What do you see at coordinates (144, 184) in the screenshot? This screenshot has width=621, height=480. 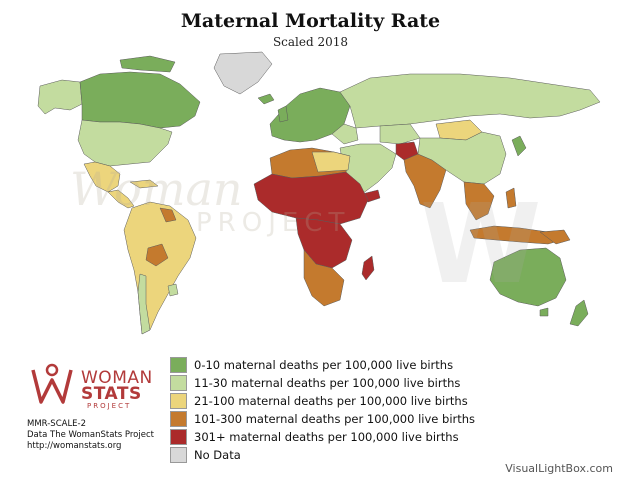 I see `region-caribbean` at bounding box center [144, 184].